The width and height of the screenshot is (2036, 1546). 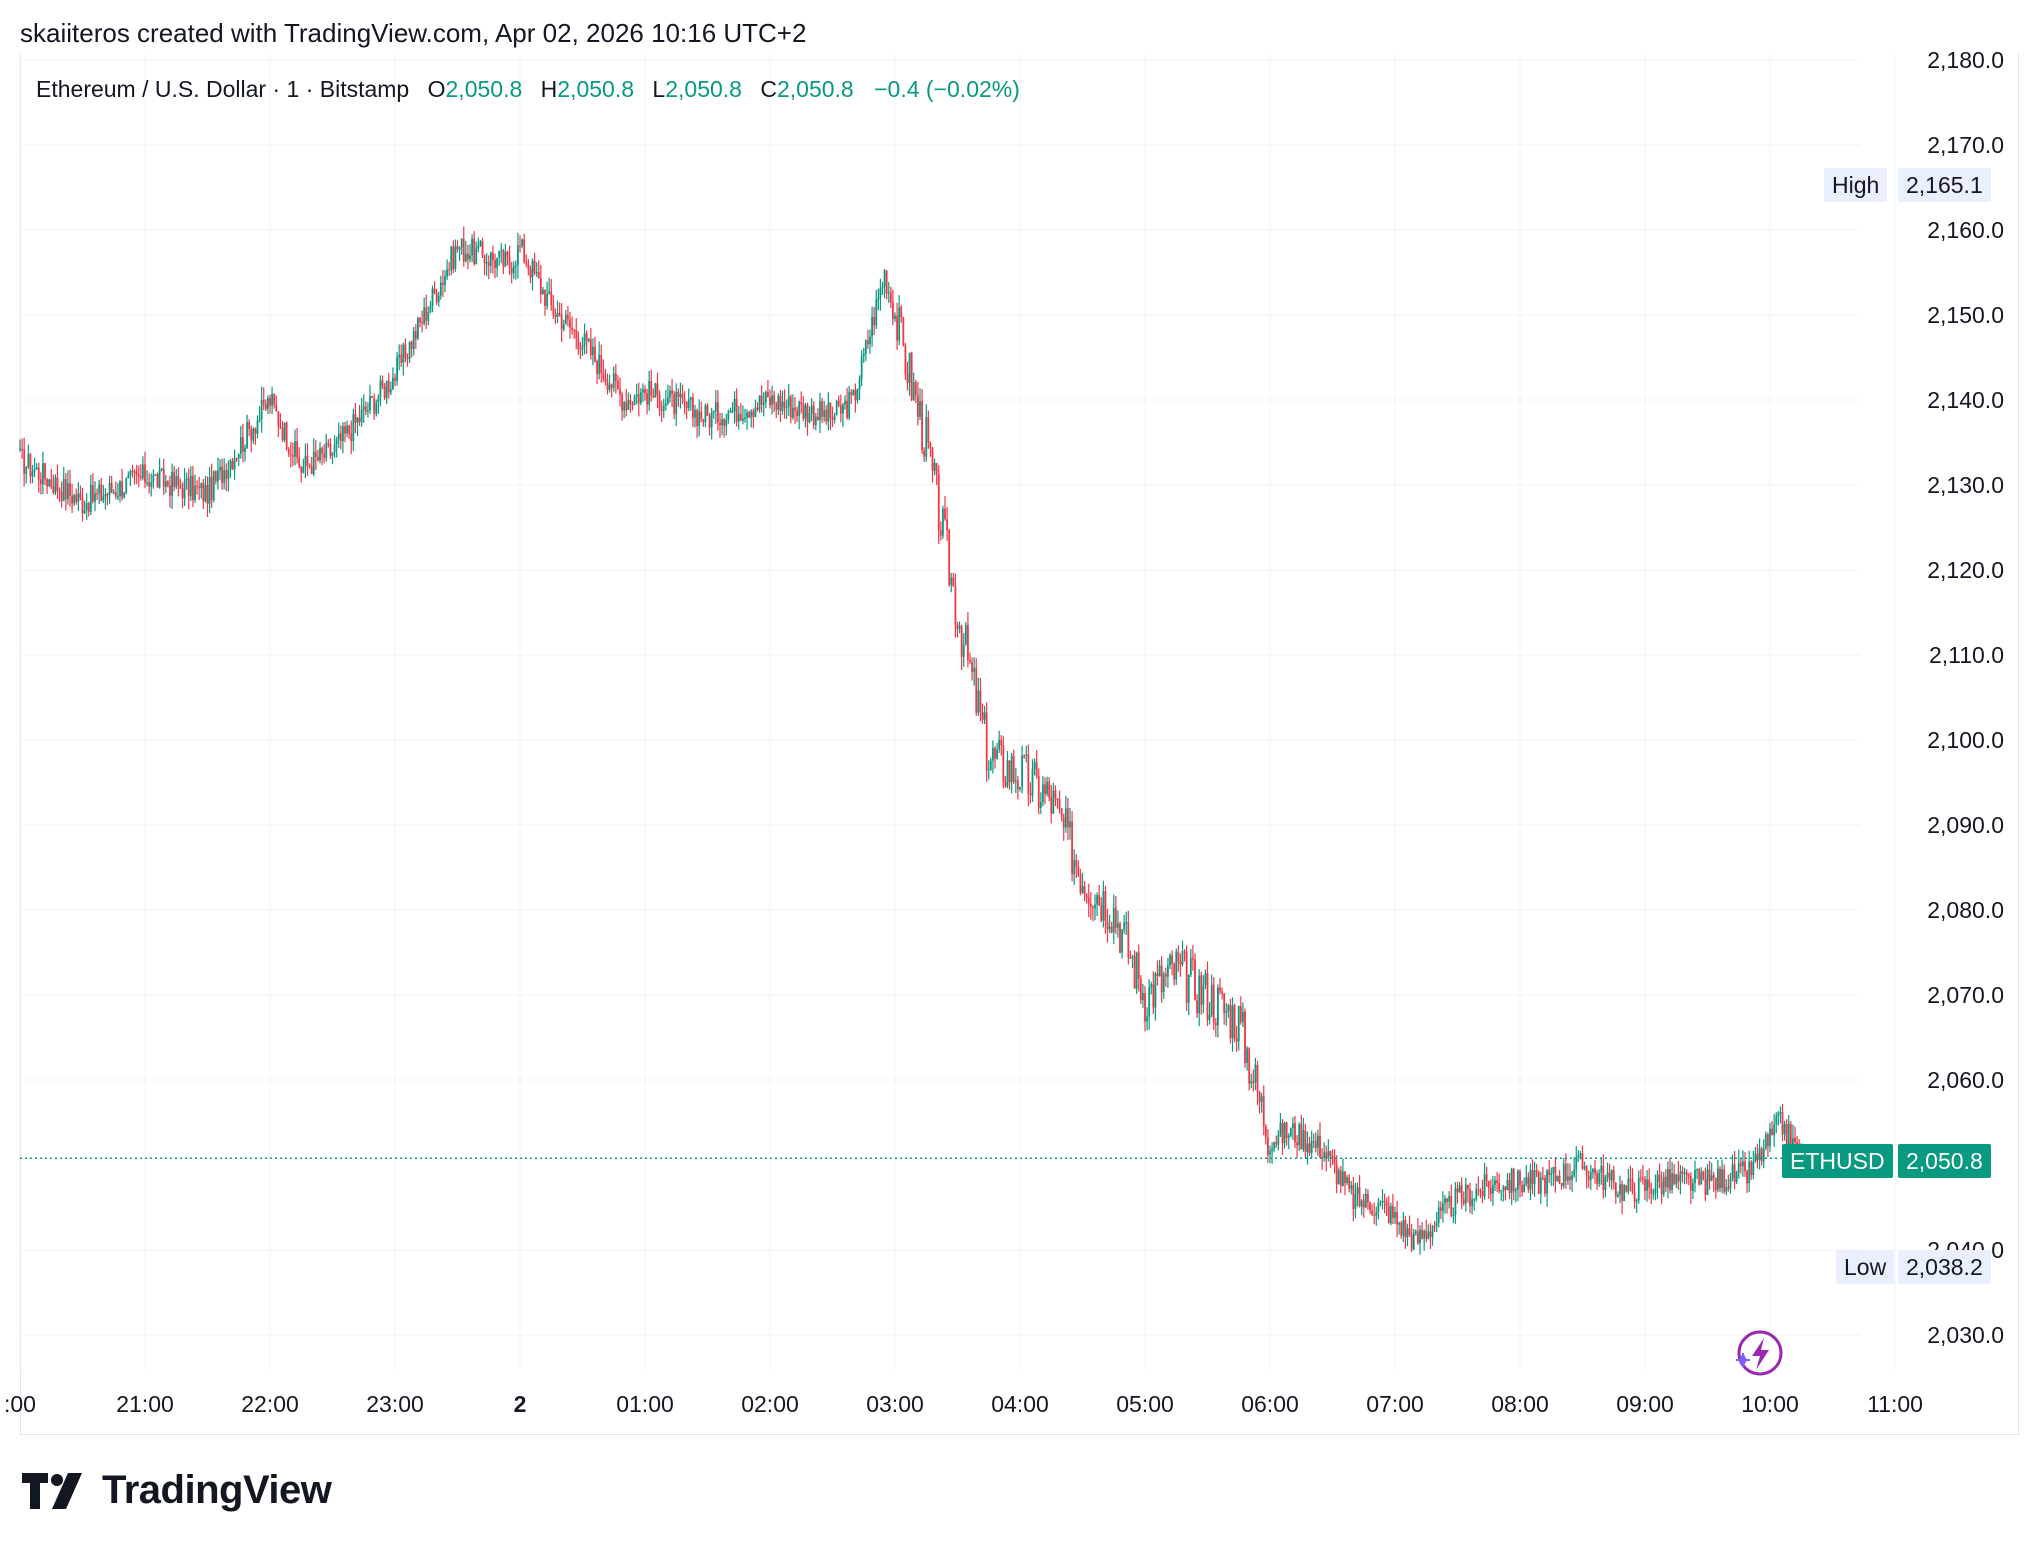 I want to click on time-tick-label: 05:00, so click(x=1145, y=1404).